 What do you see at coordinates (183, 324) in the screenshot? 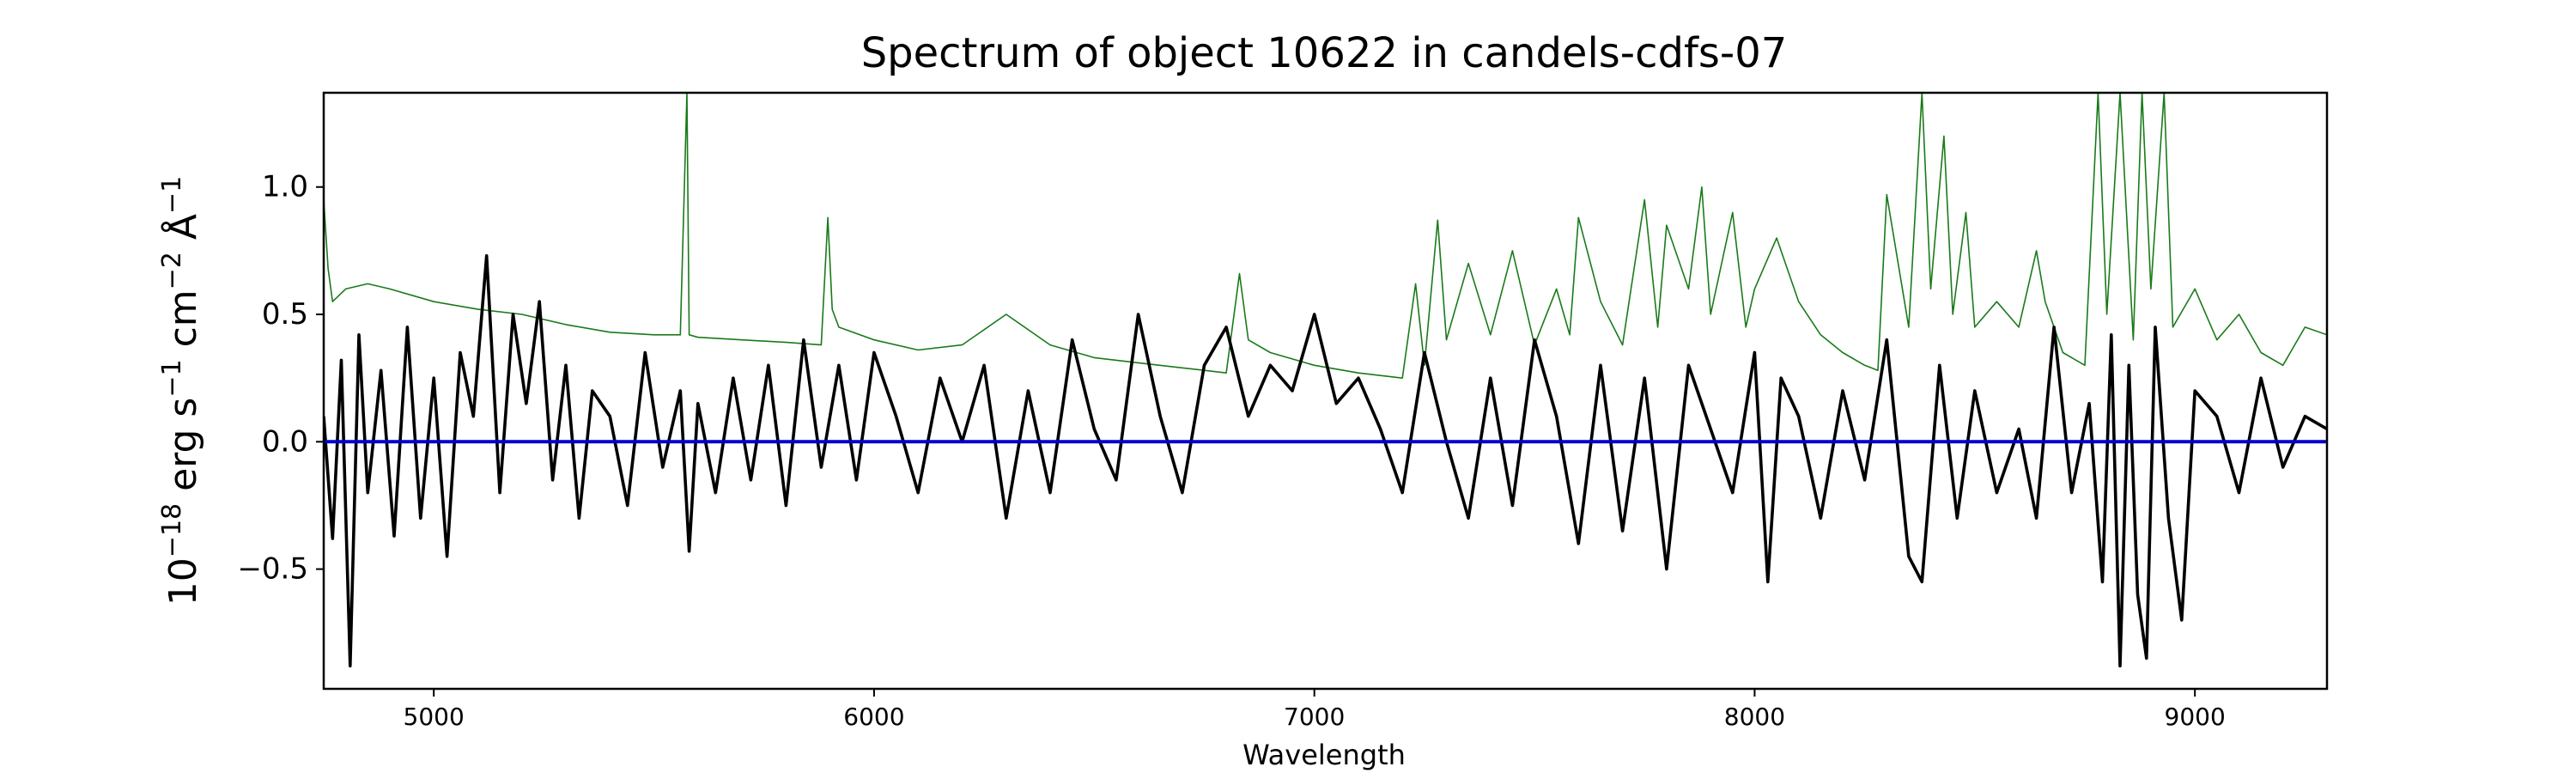
I see `y-label-mid2: cm` at bounding box center [183, 324].